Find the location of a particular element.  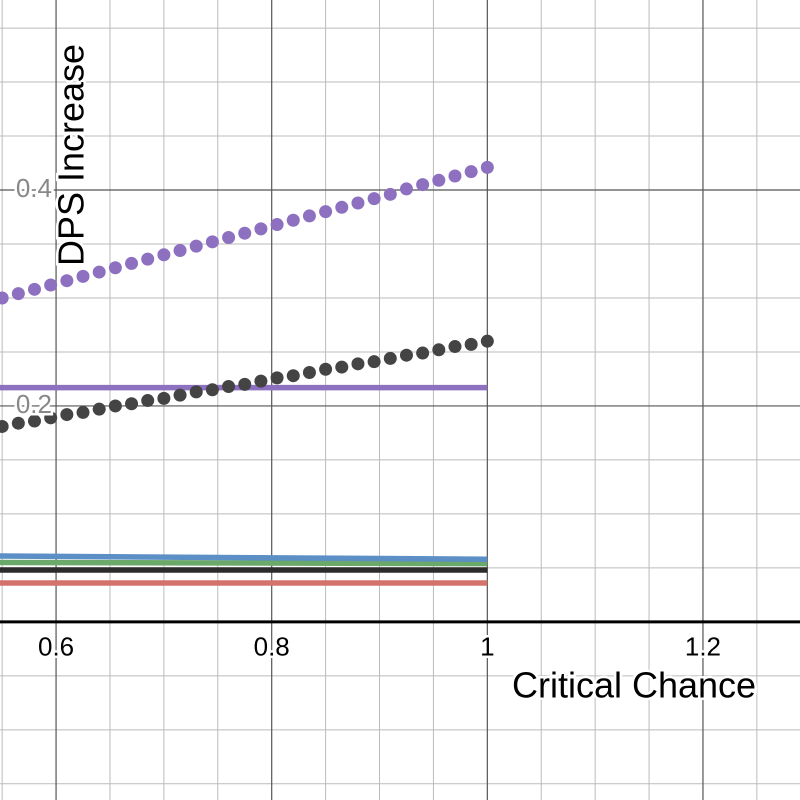

y-tick-label: 0.4 is located at coordinates (34, 188).